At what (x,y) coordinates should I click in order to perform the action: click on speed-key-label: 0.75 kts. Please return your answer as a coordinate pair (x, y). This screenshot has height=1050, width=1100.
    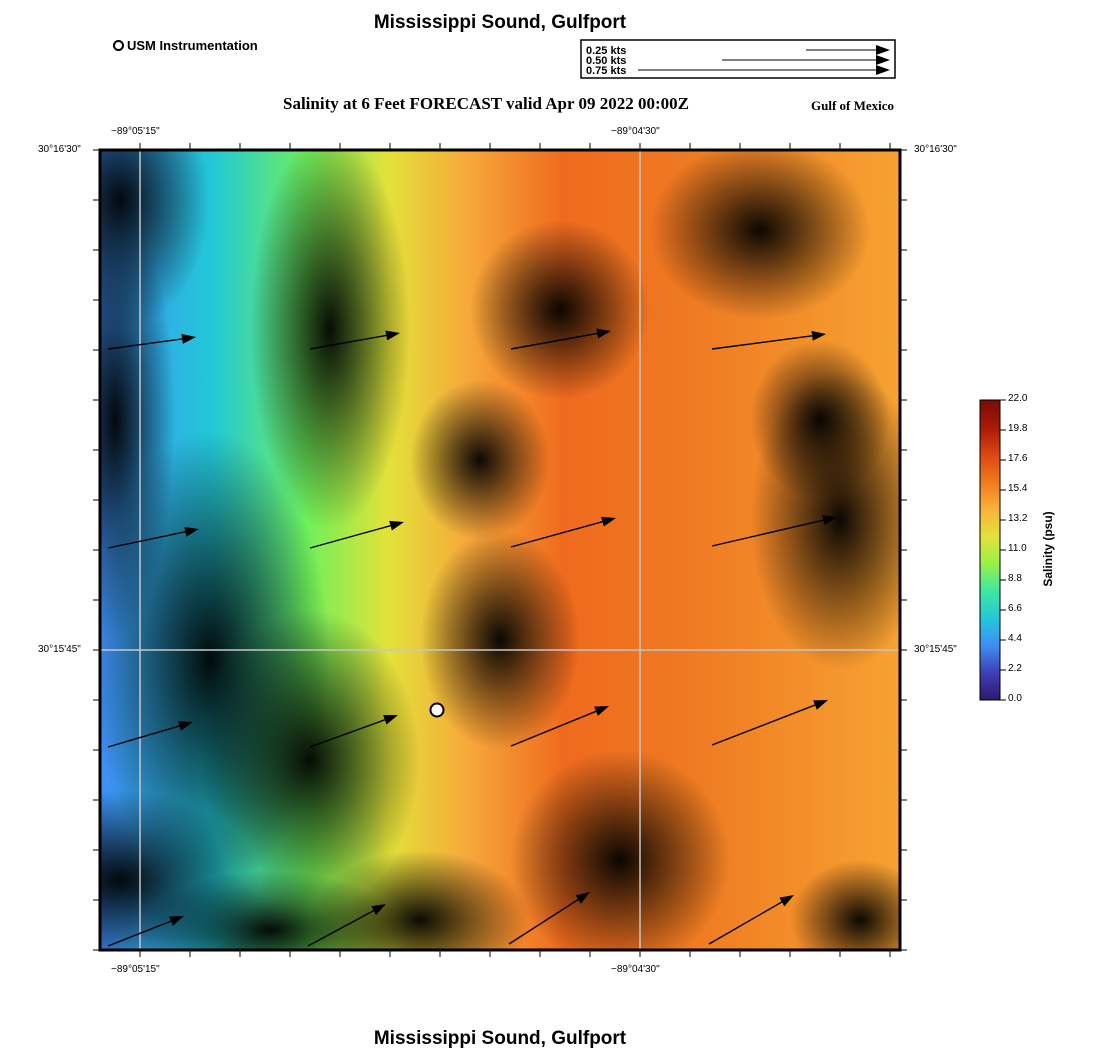
    Looking at the image, I should click on (606, 71).